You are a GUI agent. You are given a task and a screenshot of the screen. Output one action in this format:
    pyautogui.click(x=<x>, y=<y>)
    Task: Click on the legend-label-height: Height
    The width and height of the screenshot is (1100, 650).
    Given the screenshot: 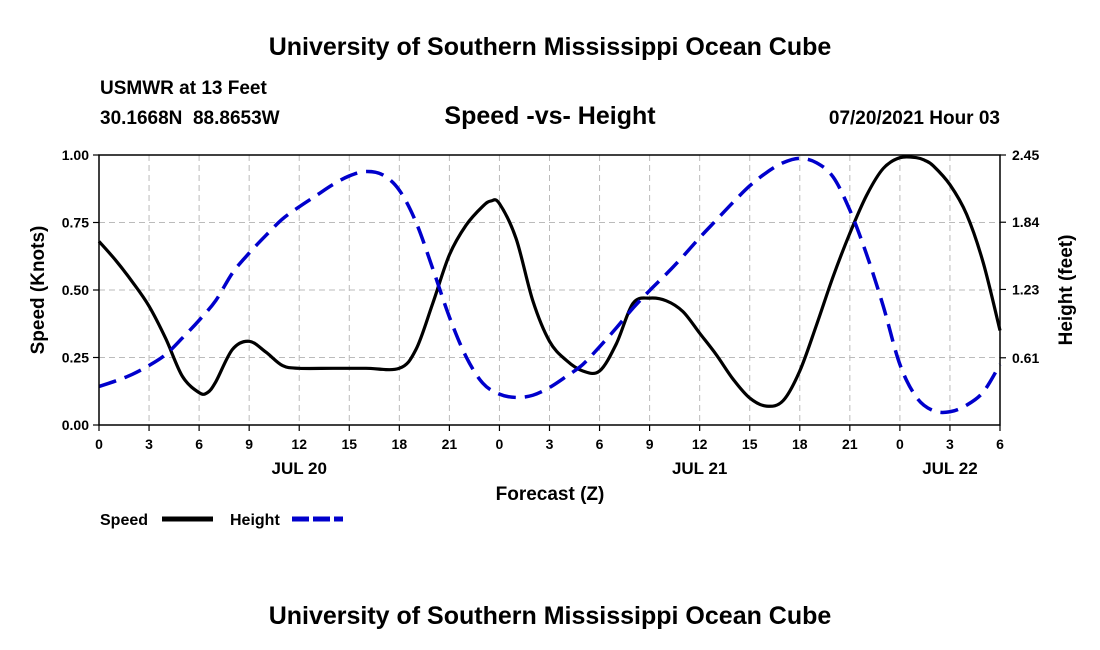 What is the action you would take?
    pyautogui.click(x=255, y=520)
    